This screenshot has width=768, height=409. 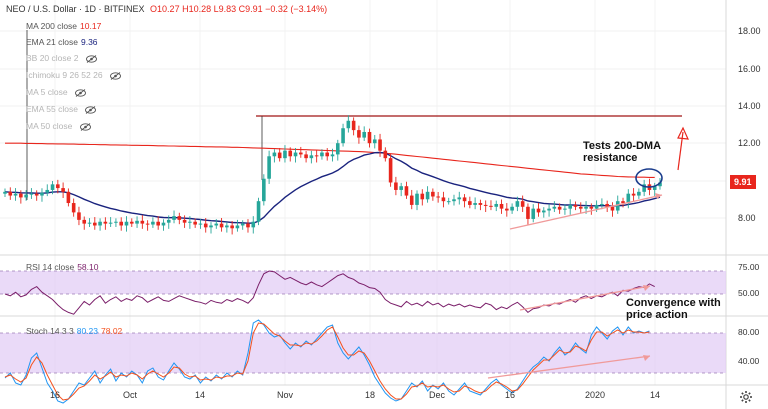 I want to click on rsi-trendline, so click(x=585, y=298).